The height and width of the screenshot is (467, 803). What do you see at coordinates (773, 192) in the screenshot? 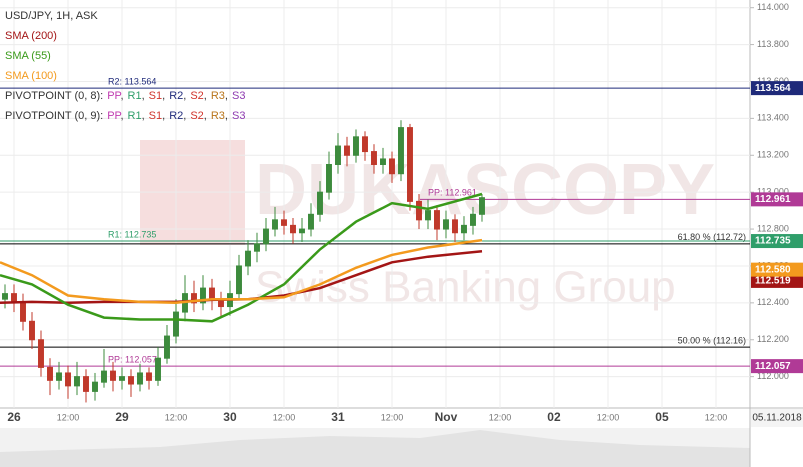
I see `y-tick-label: 113.000` at bounding box center [773, 192].